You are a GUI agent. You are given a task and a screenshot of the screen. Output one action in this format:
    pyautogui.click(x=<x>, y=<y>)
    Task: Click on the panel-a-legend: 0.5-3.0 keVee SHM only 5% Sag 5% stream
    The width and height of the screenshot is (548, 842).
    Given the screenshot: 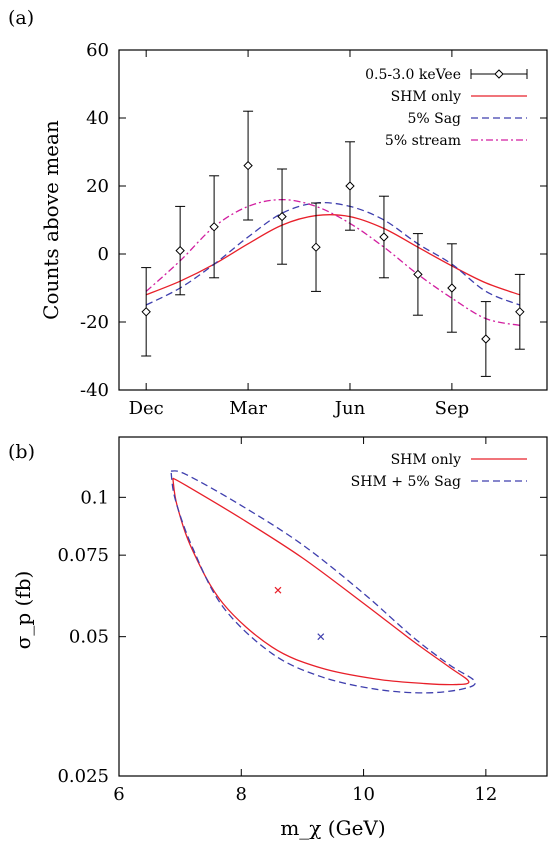 What is the action you would take?
    pyautogui.click(x=446, y=108)
    